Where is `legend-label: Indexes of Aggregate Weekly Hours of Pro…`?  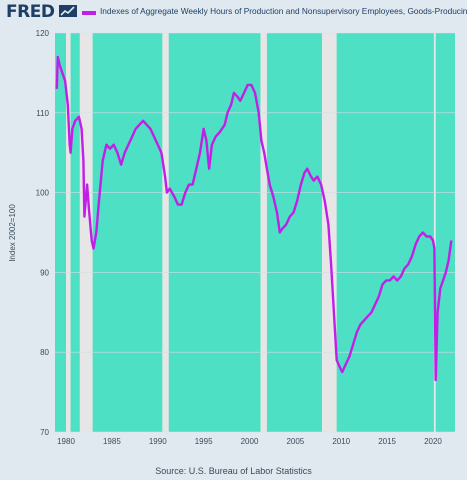
legend-label: Indexes of Aggregate Weekly Hours of Pro… is located at coordinates (283, 11).